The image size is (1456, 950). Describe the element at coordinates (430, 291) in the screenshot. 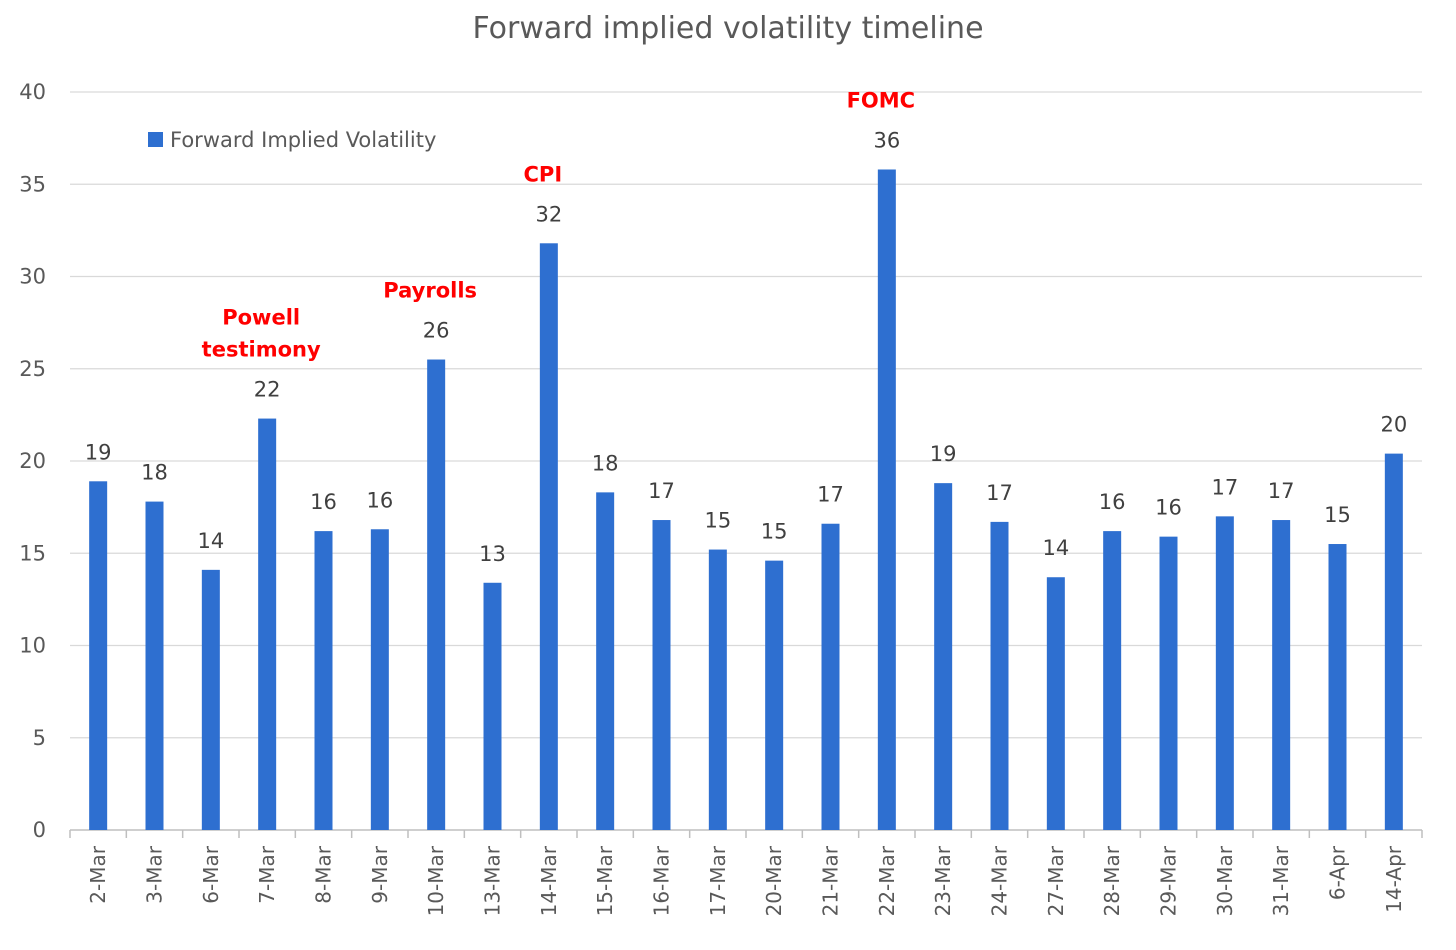

I see `annotation-label: Payrolls` at that location.